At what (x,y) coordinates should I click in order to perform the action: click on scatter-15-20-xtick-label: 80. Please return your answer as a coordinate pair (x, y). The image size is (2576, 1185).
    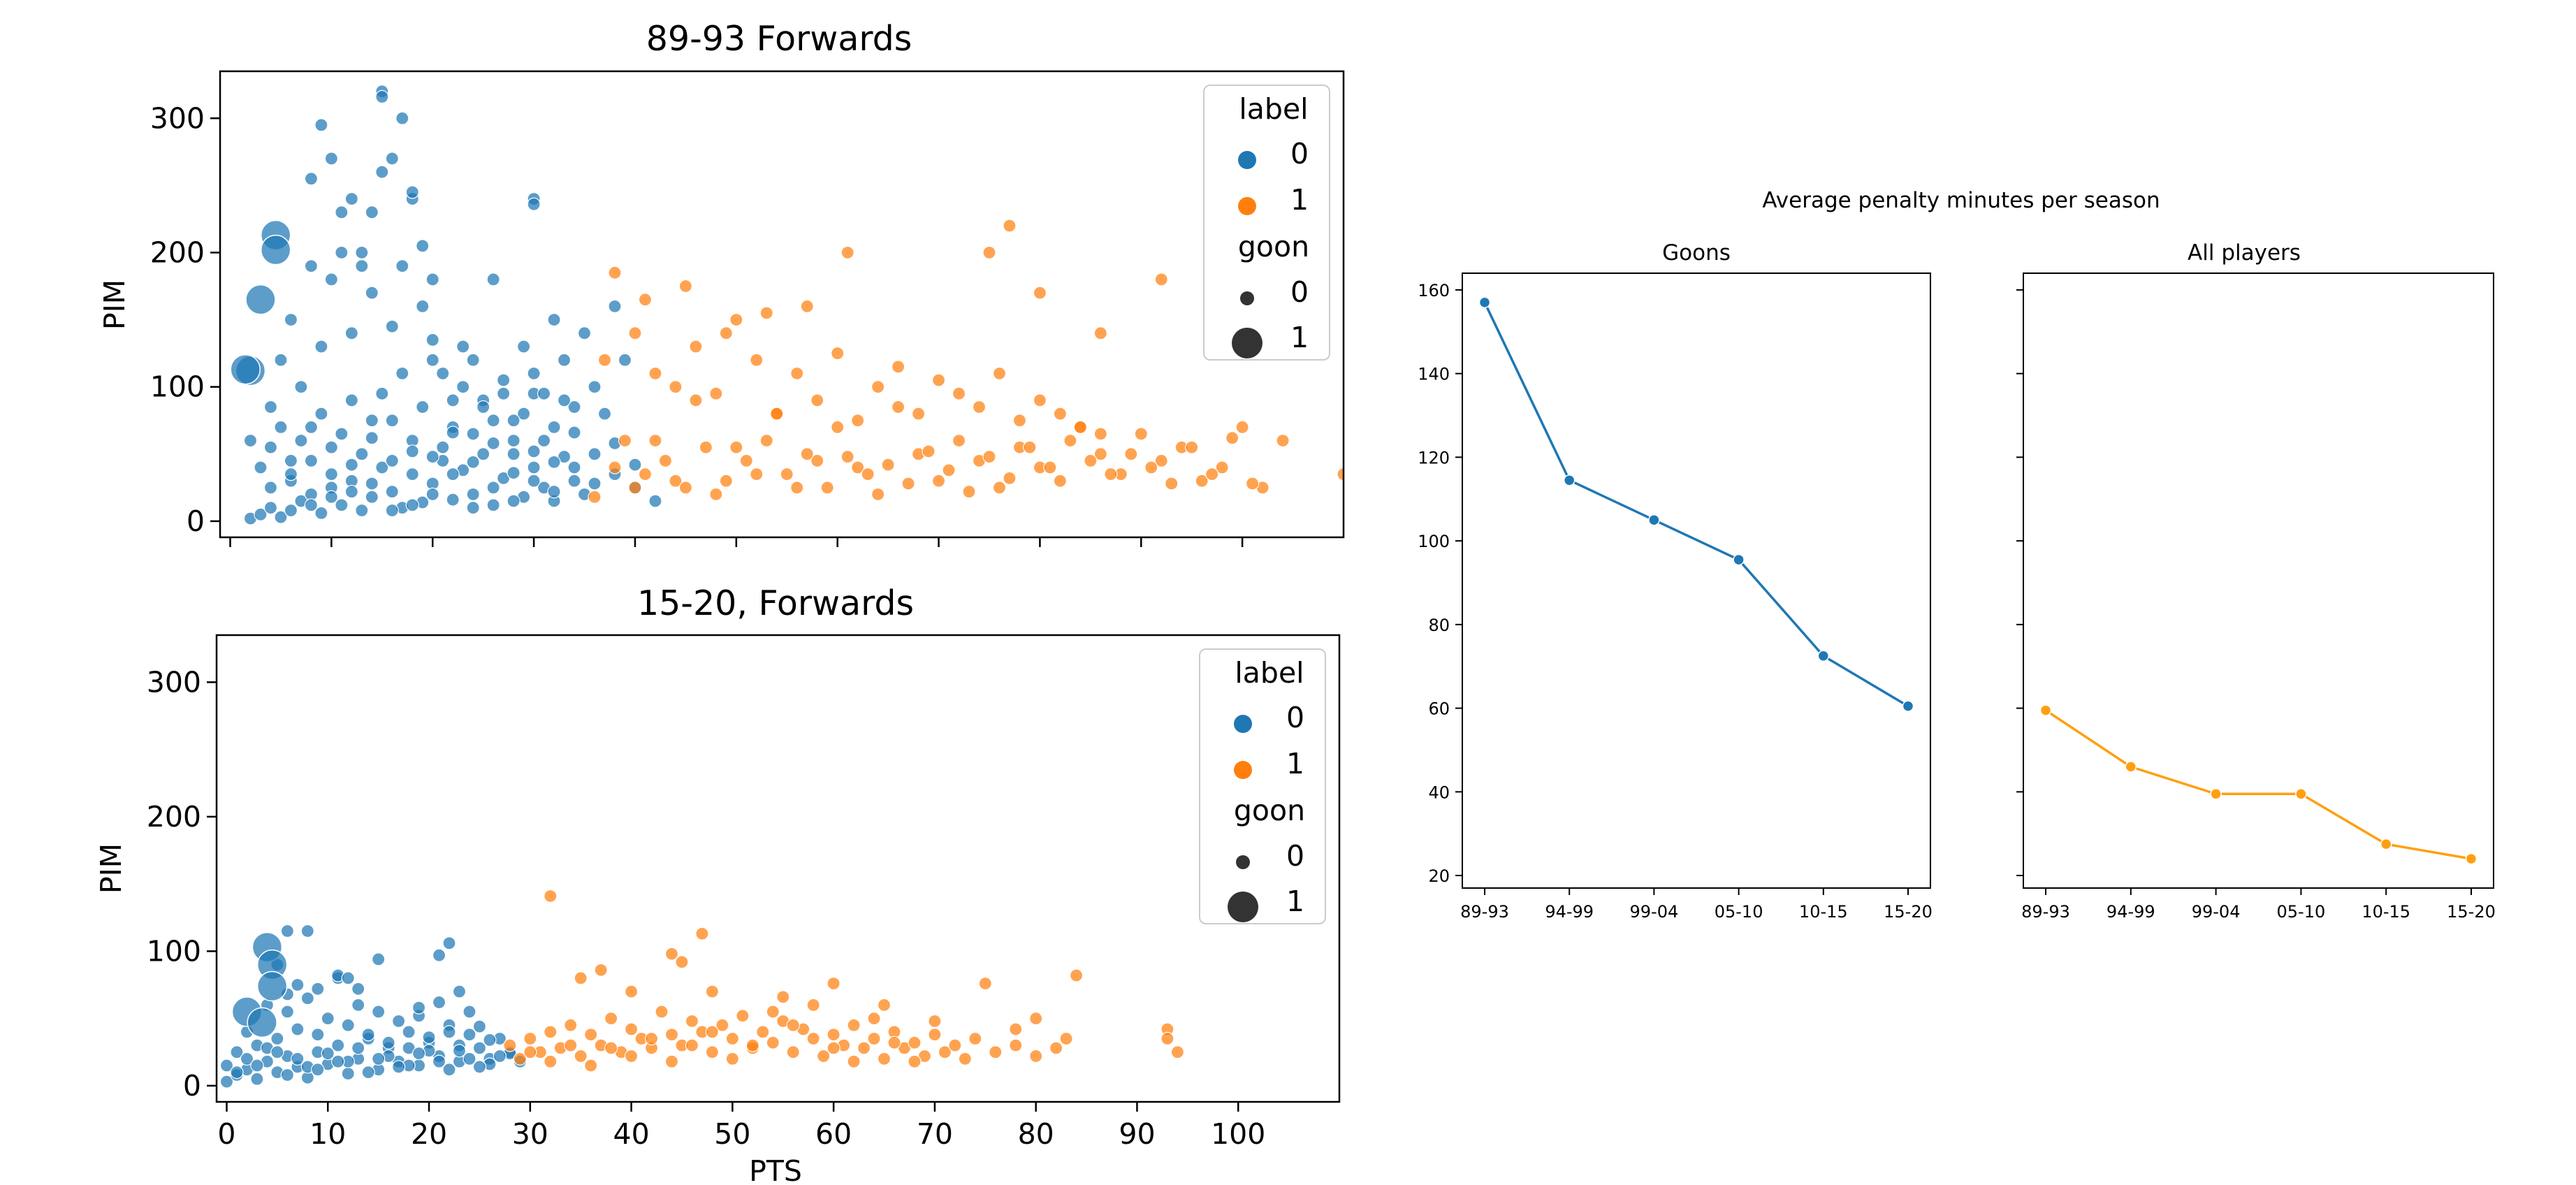
    Looking at the image, I should click on (1036, 1134).